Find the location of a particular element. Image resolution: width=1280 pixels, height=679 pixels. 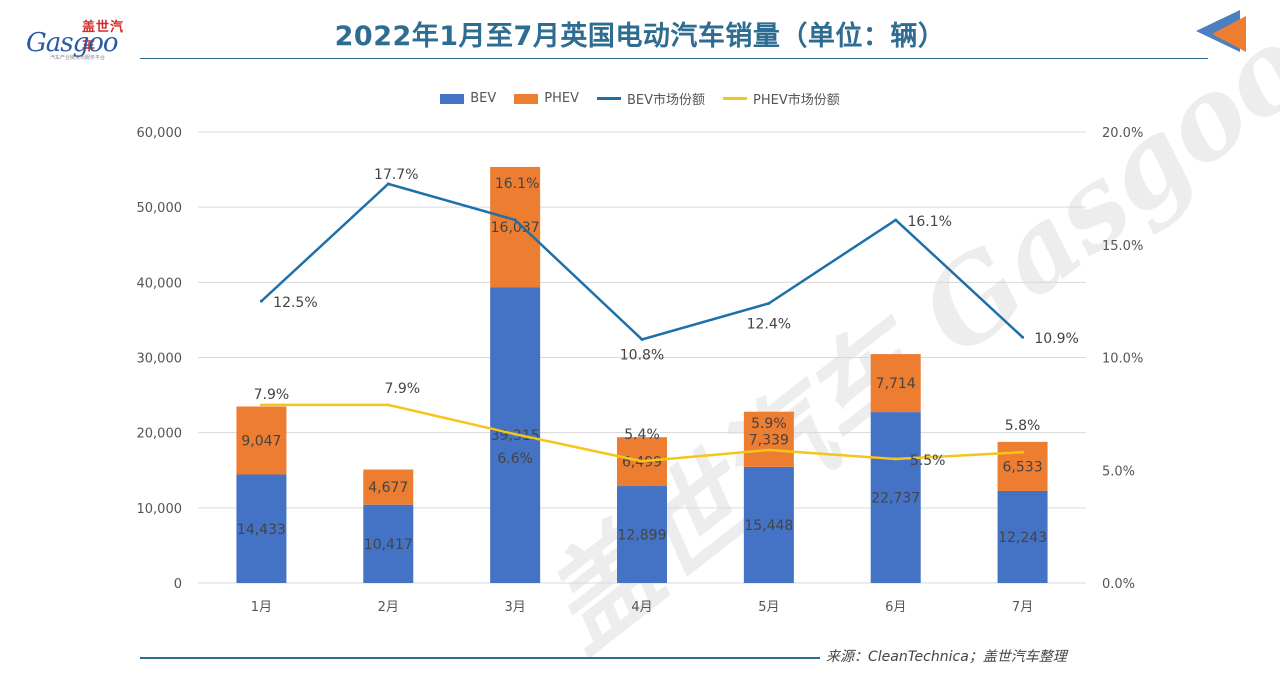

y-right-tick-label: 20.0% is located at coordinates (1122, 133).